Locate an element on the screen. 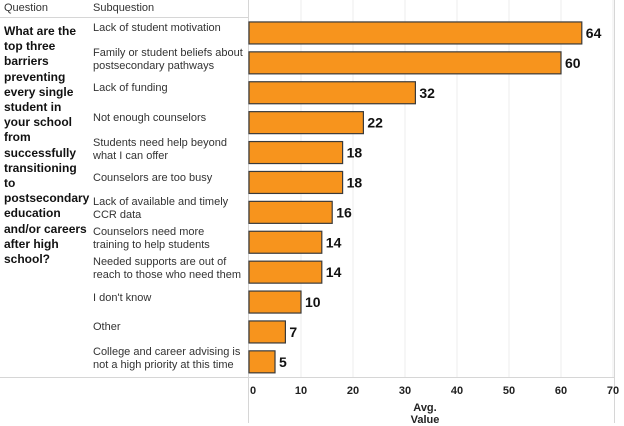 The height and width of the screenshot is (426, 624). question-column-header: Question is located at coordinates (26, 8).